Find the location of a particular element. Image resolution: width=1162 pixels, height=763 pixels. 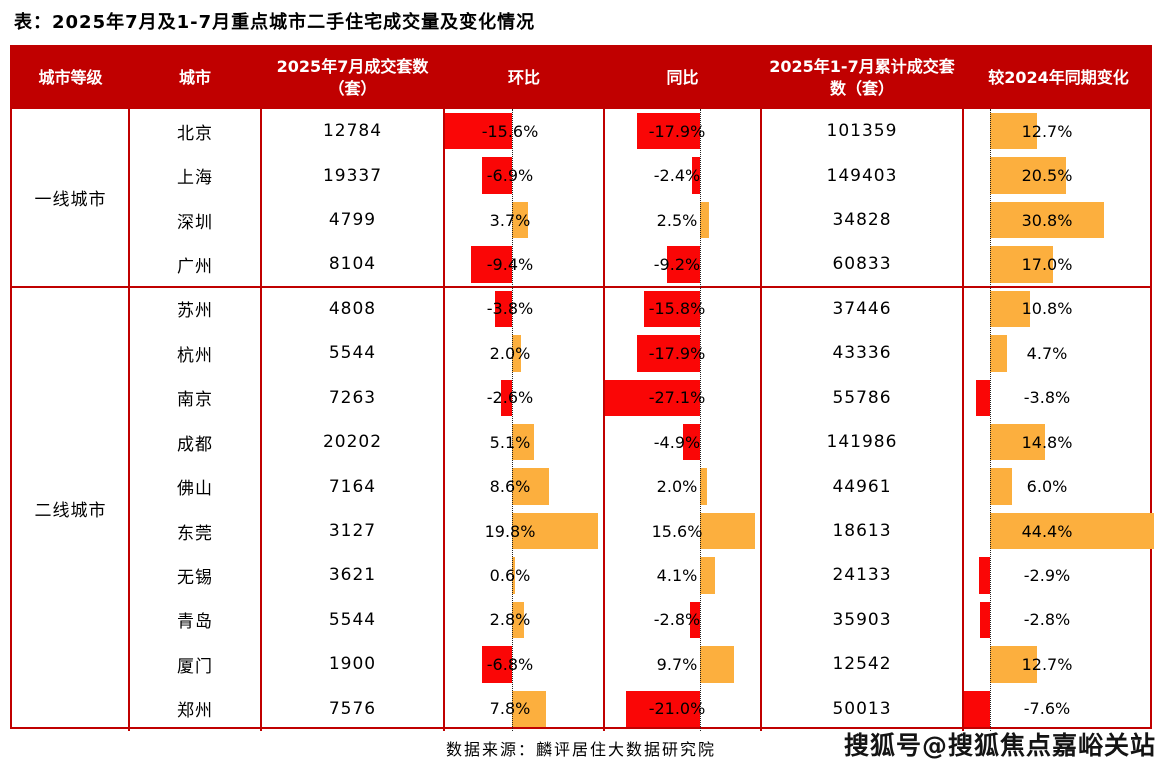

yoy-label: 2.5% is located at coordinates (677, 220).